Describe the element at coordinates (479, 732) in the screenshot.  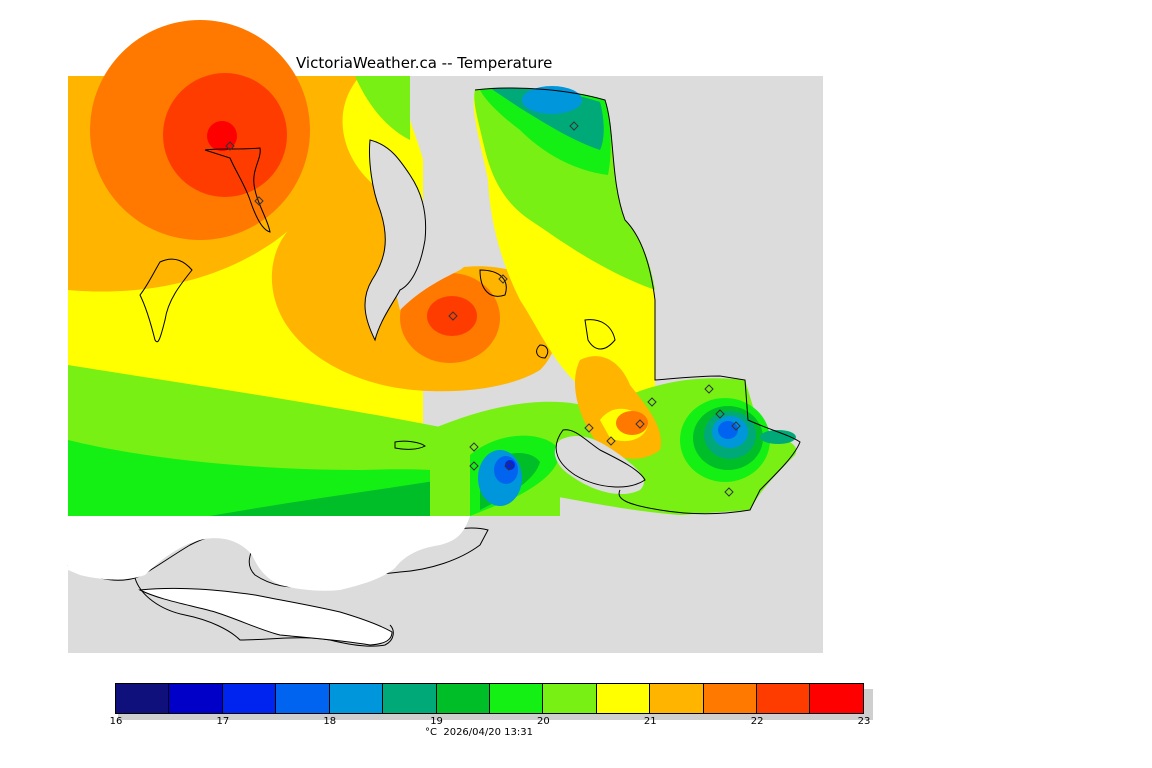
I see `legend-caption: °C 2026/04/20 13:31` at that location.